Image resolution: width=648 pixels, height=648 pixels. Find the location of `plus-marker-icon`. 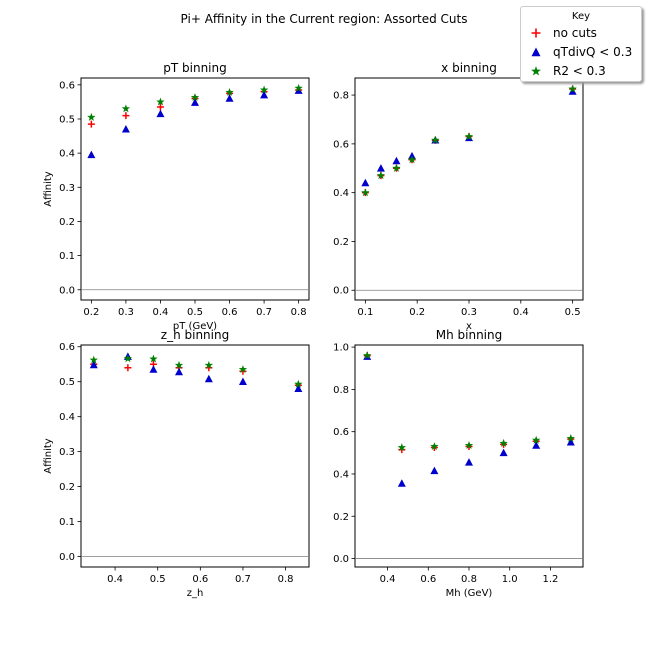

plus-marker-icon is located at coordinates (536, 32).